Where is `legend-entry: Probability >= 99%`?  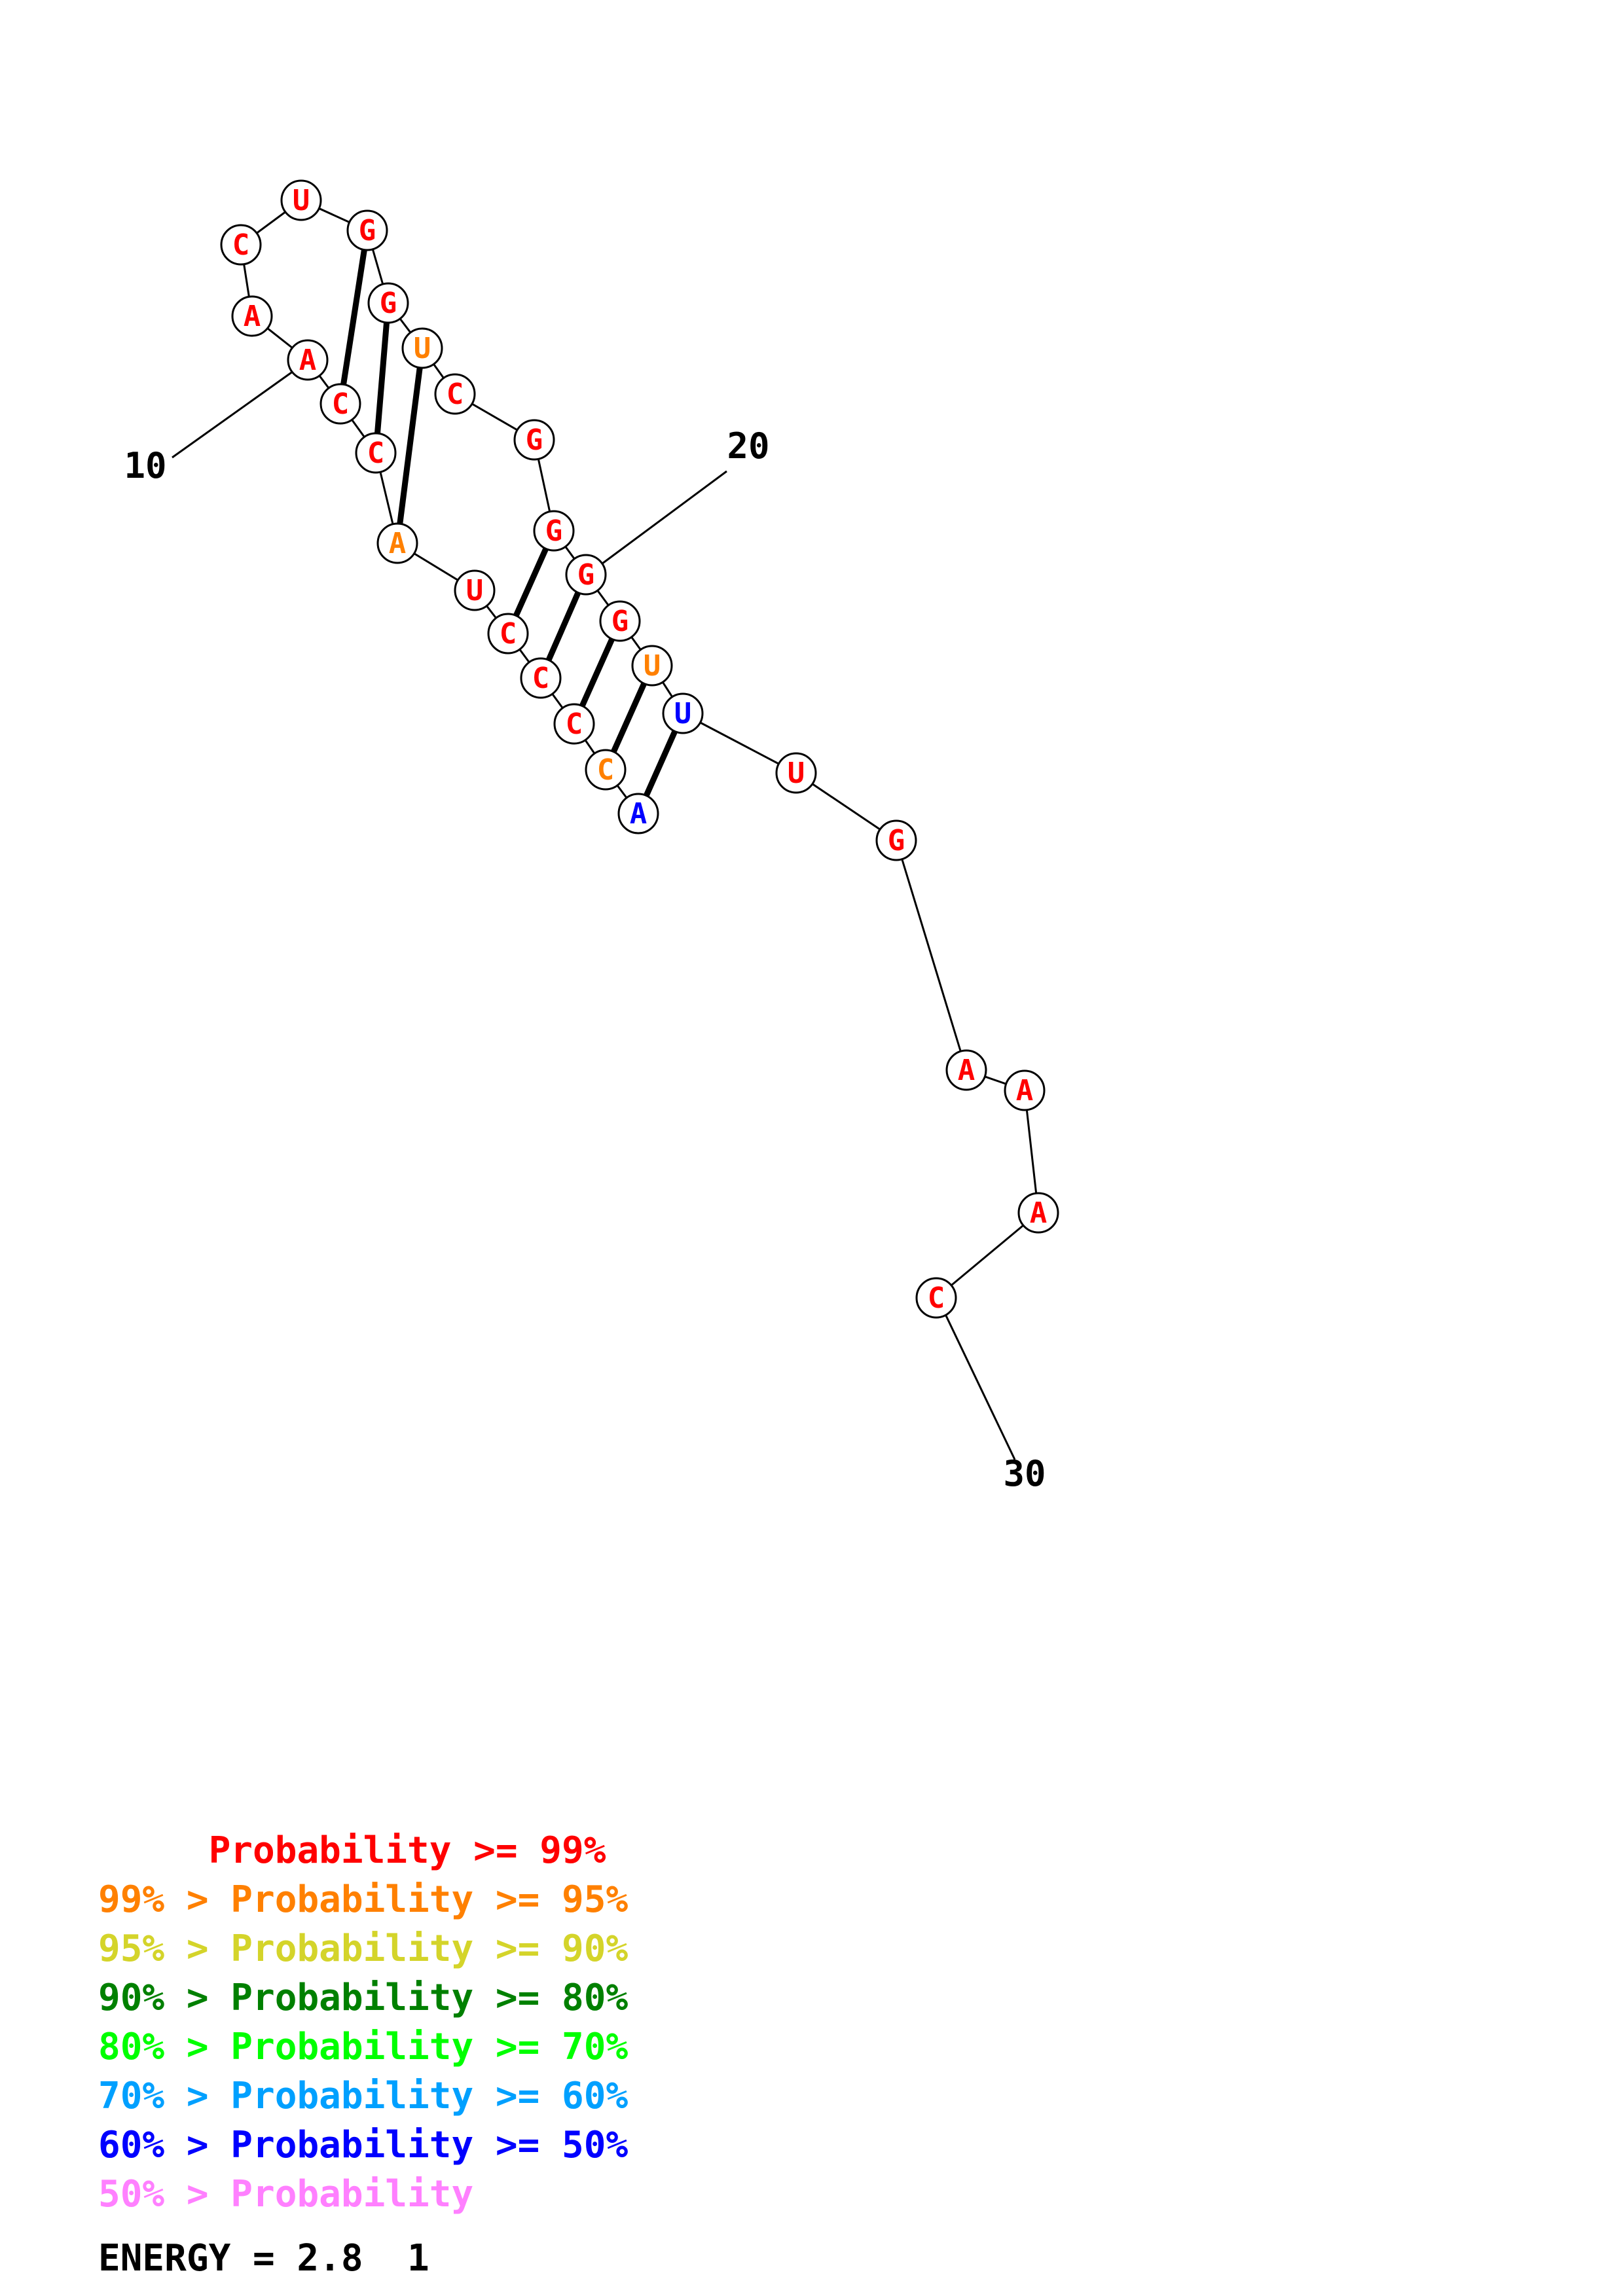 legend-entry: Probability >= 99% is located at coordinates (407, 1850).